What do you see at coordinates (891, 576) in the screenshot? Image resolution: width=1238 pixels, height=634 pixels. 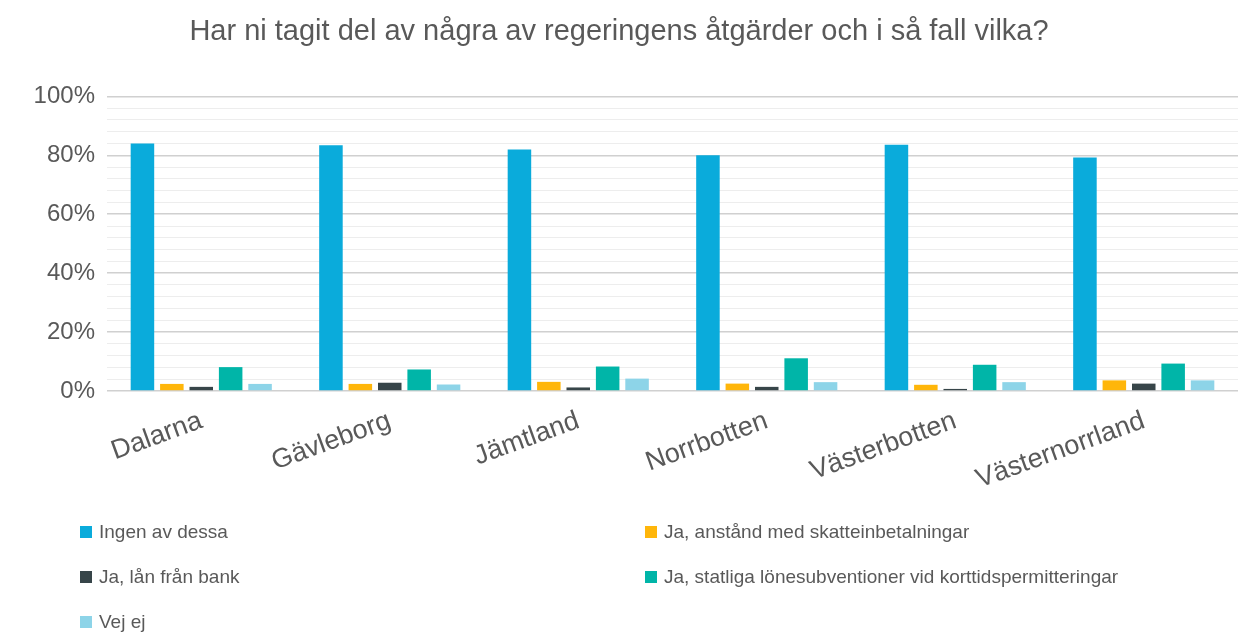 I see `legend-label: Ja, statliga lönesubventioner vid korttidspermitteringar` at bounding box center [891, 576].